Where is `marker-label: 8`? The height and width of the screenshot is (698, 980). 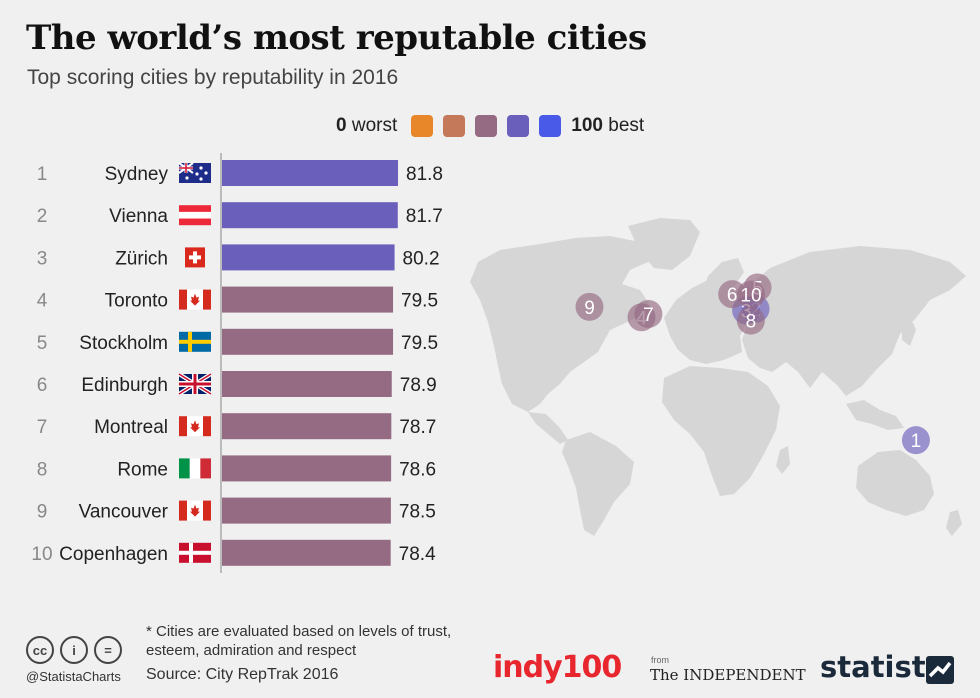
marker-label: 8 is located at coordinates (751, 322).